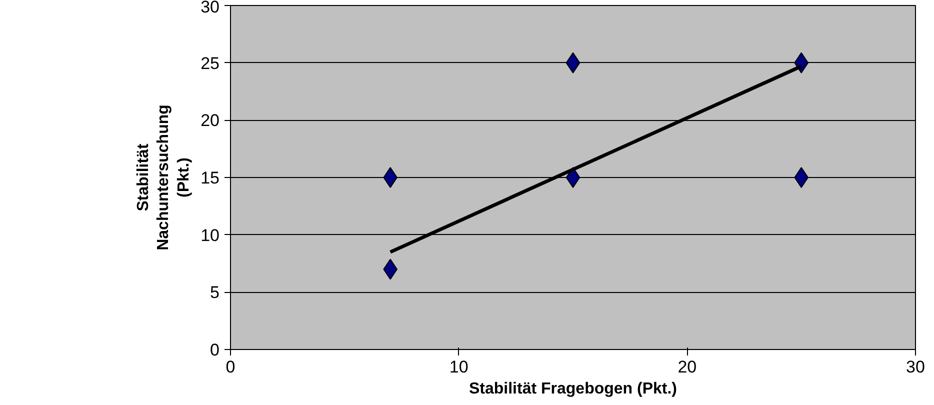 The height and width of the screenshot is (405, 934). What do you see at coordinates (458, 367) in the screenshot?
I see `x-tick-label: 10` at bounding box center [458, 367].